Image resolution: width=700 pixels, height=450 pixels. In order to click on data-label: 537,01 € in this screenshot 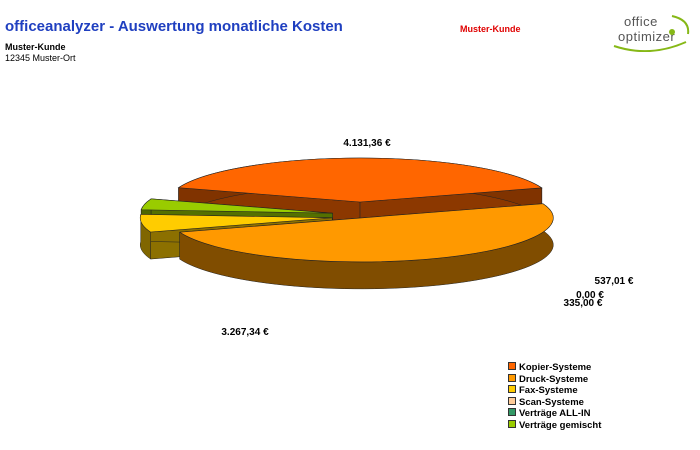, I will do `click(614, 281)`.